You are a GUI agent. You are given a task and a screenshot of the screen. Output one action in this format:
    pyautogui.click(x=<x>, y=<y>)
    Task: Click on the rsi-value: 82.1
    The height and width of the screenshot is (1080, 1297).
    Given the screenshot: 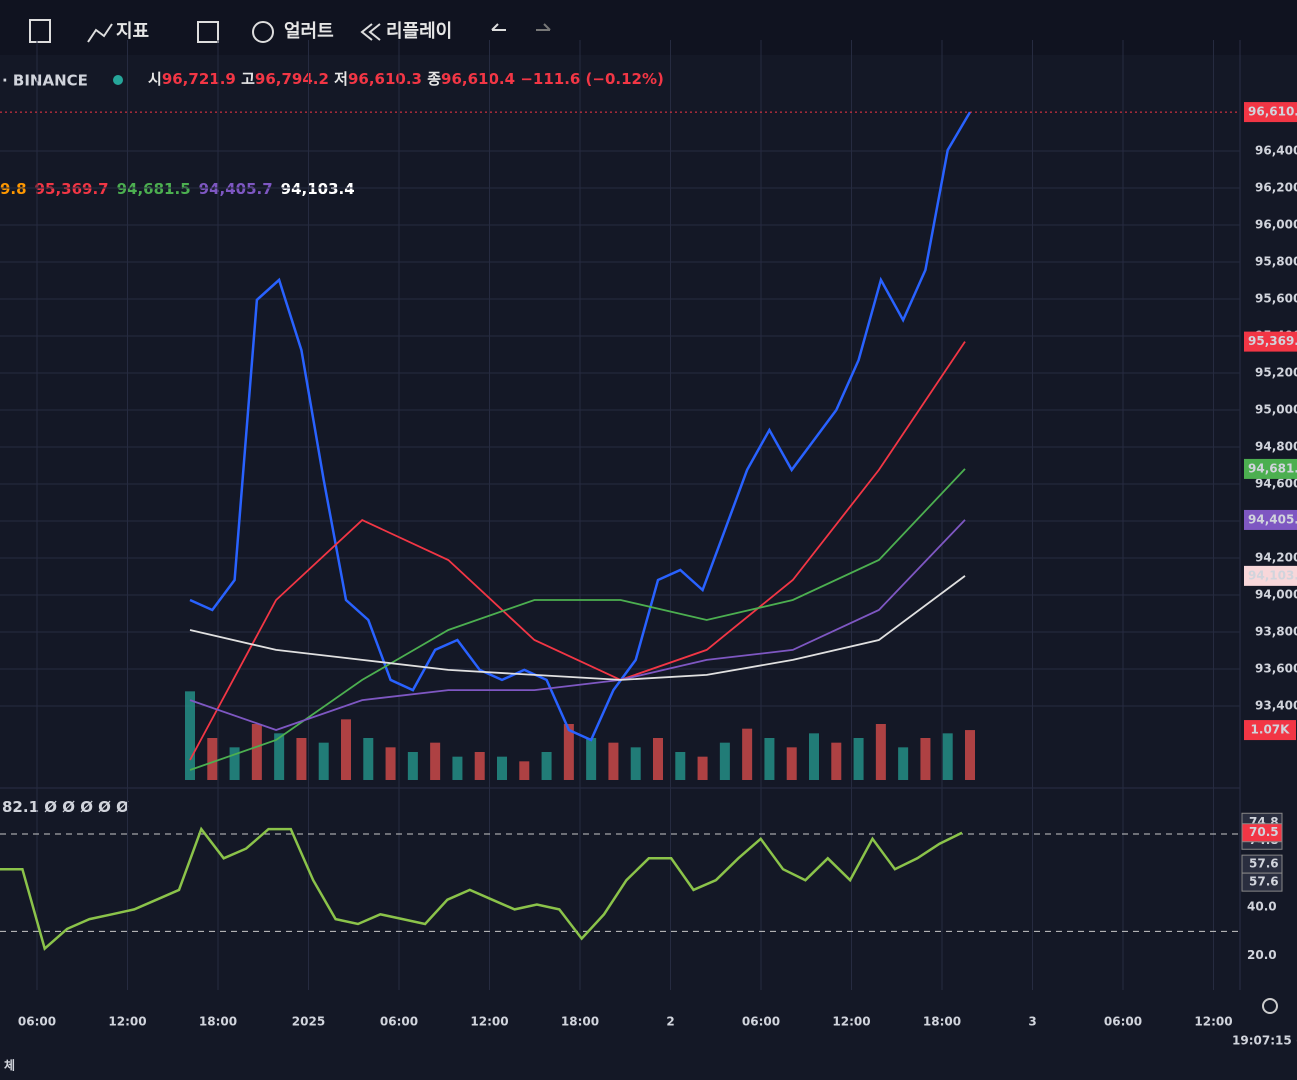 What is the action you would take?
    pyautogui.click(x=20, y=807)
    